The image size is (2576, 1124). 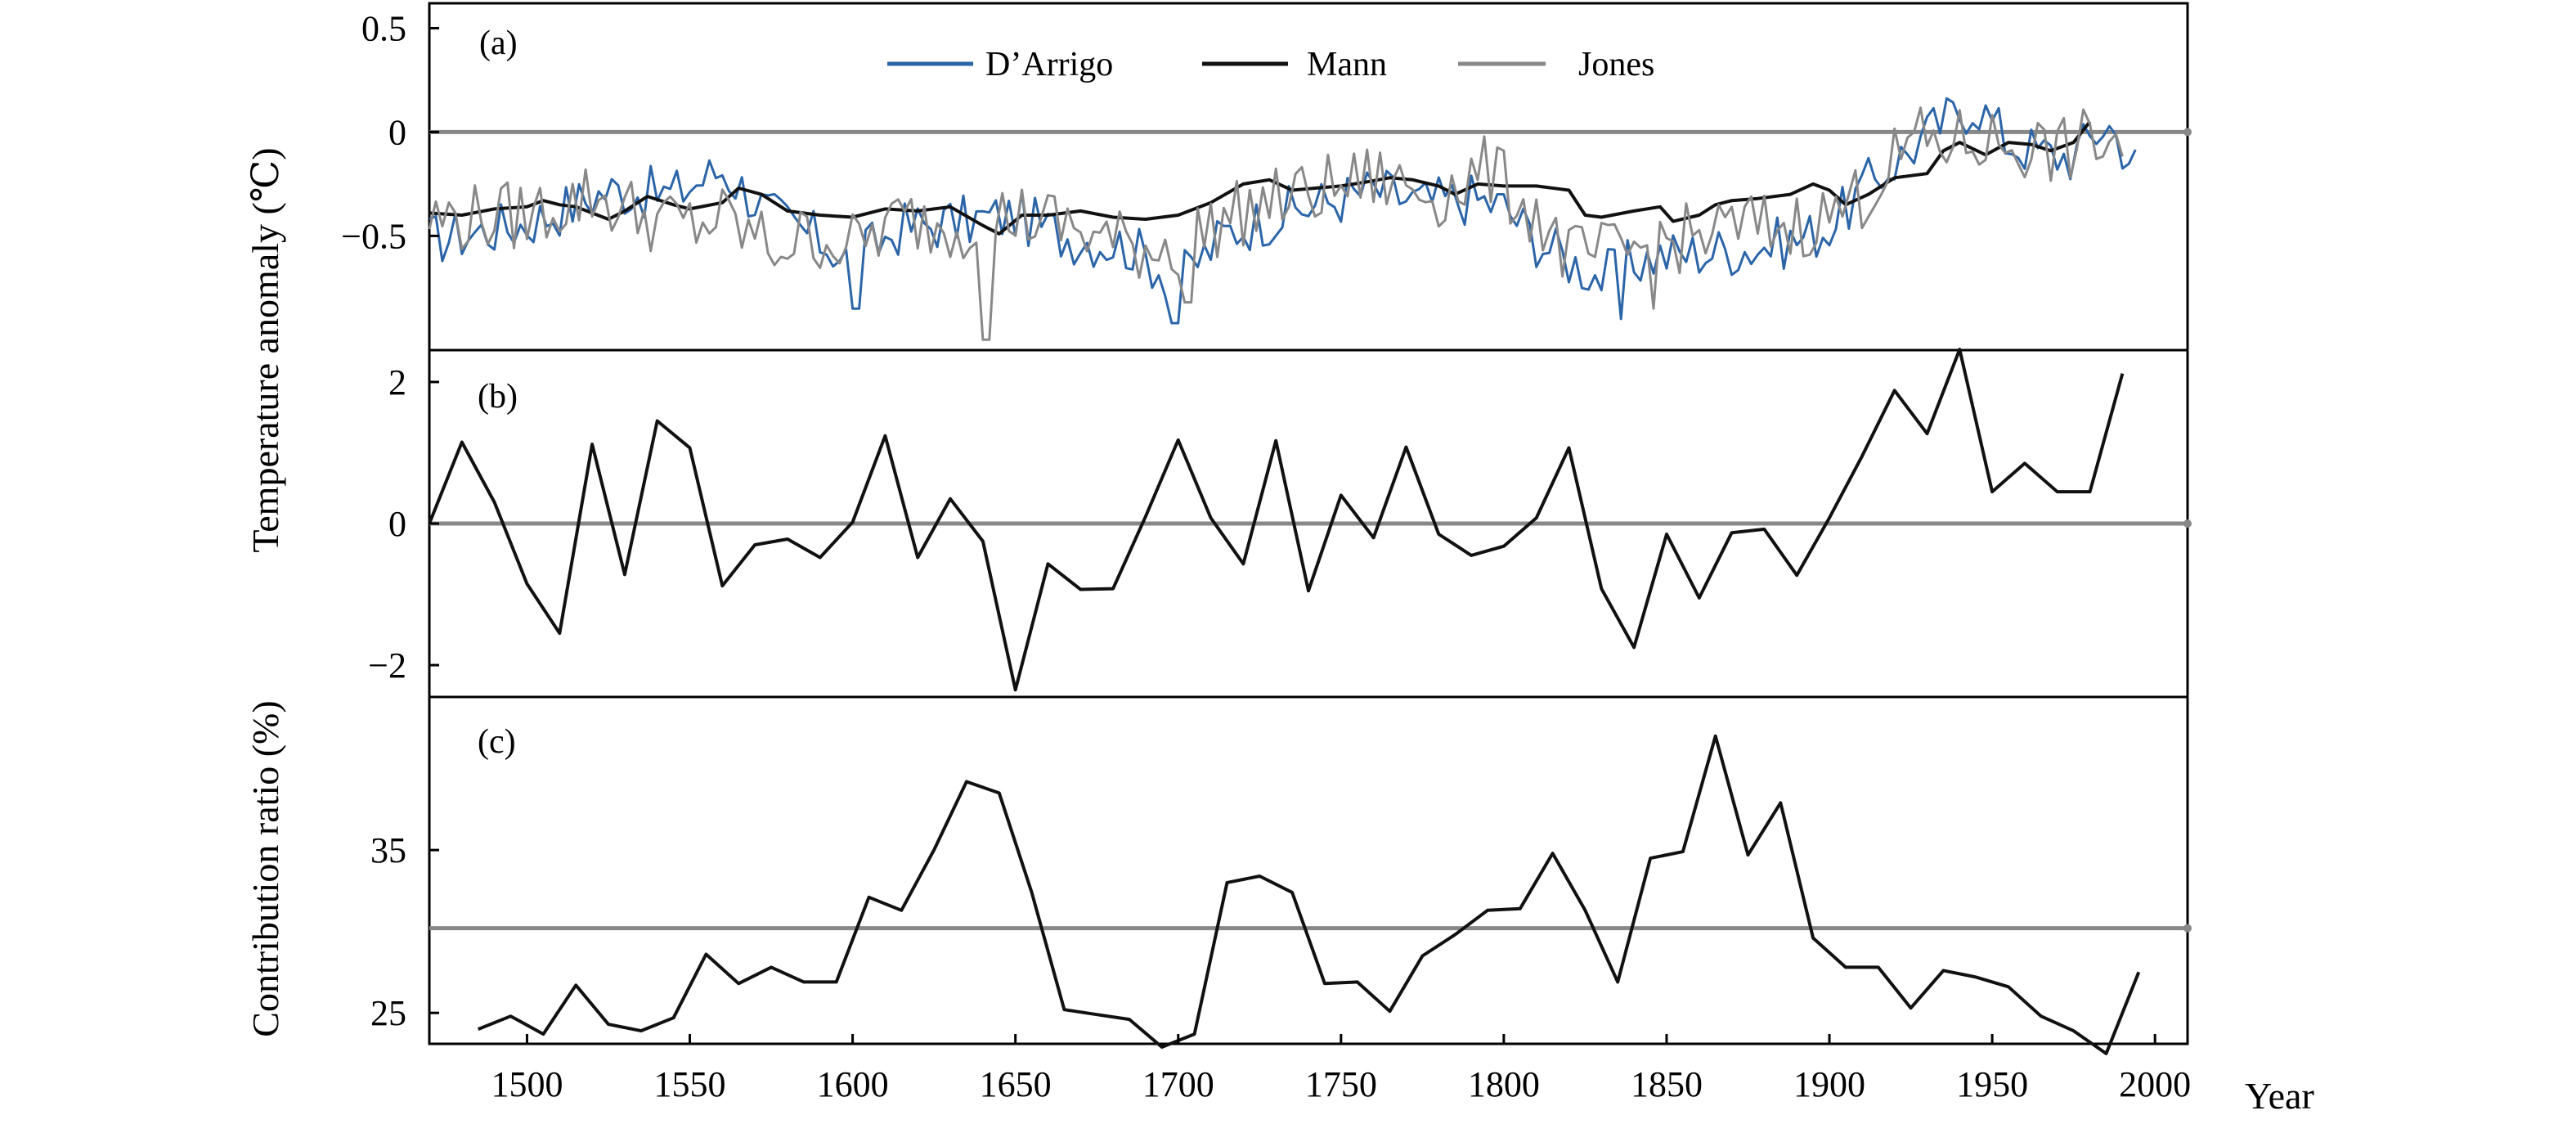 I want to click on panel-c-y-tick-label: 35, so click(x=388, y=850).